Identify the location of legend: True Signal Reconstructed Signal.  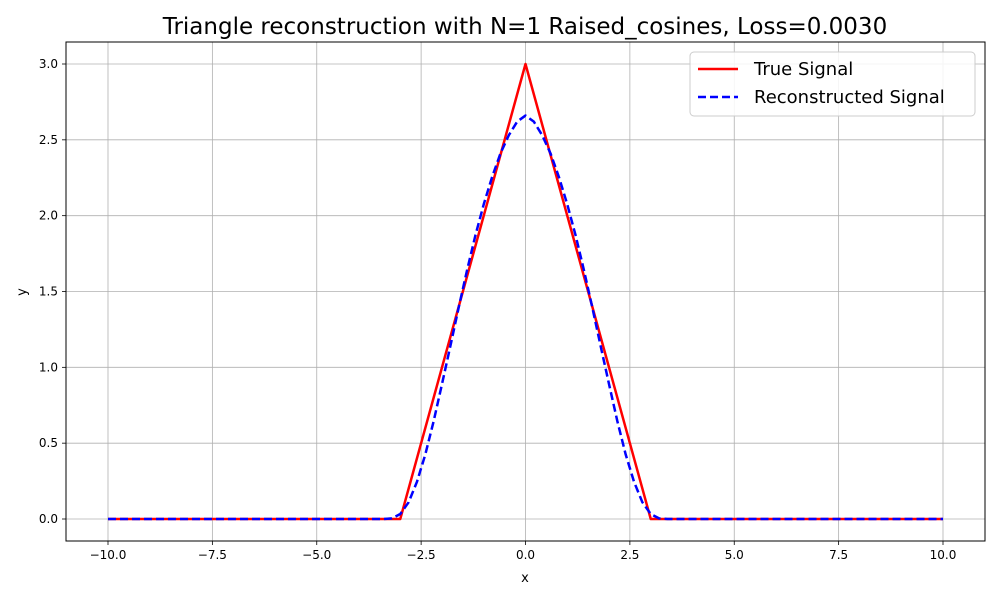
(832, 84).